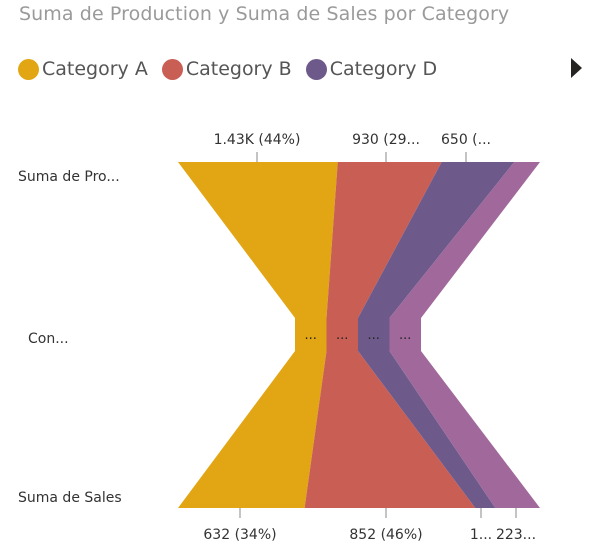 The image size is (591, 557). Describe the element at coordinates (383, 69) in the screenshot. I see `legend-label: Category D` at that location.